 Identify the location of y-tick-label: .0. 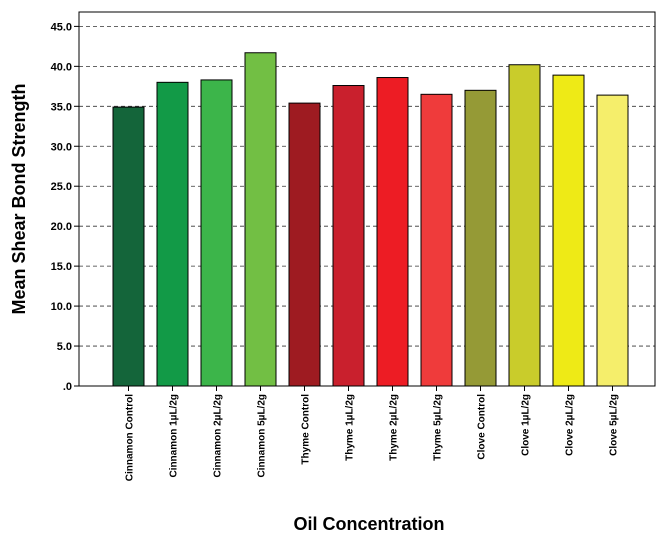
(67, 387).